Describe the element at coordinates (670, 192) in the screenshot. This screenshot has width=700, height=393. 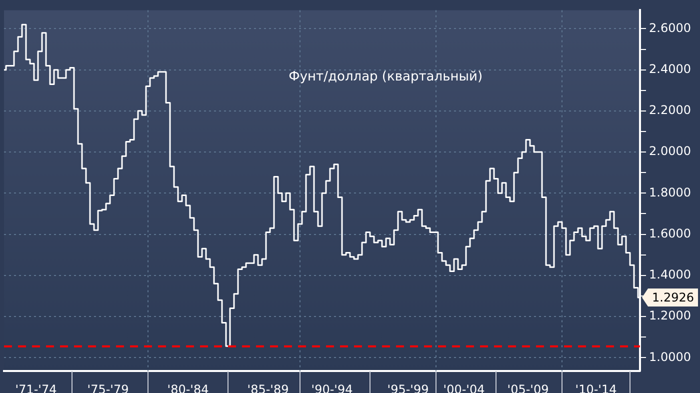
I see `y-tick-label: 1.8000` at that location.